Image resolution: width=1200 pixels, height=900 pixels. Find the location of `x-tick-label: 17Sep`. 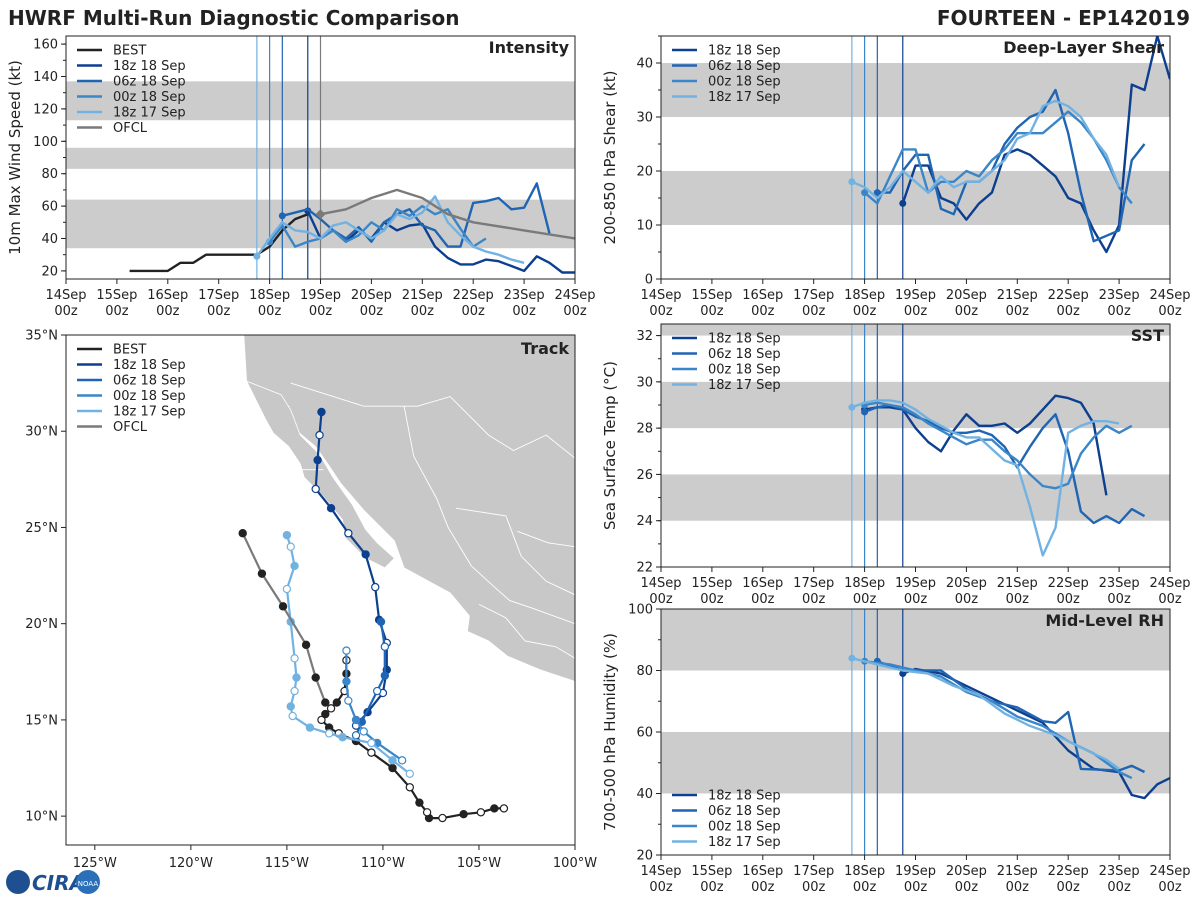

x-tick-label: 17Sep is located at coordinates (813, 295).